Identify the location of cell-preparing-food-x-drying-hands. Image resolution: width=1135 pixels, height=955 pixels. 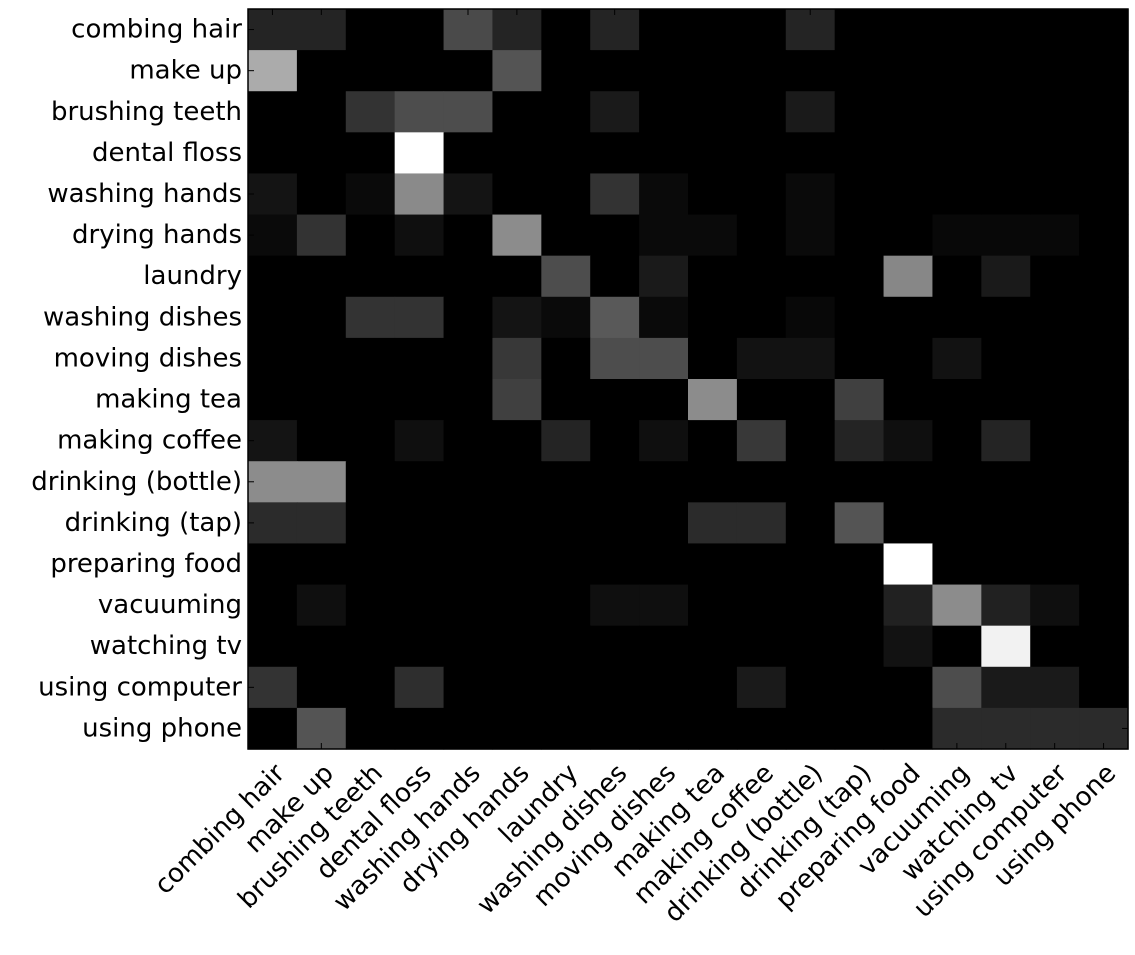
(517, 564).